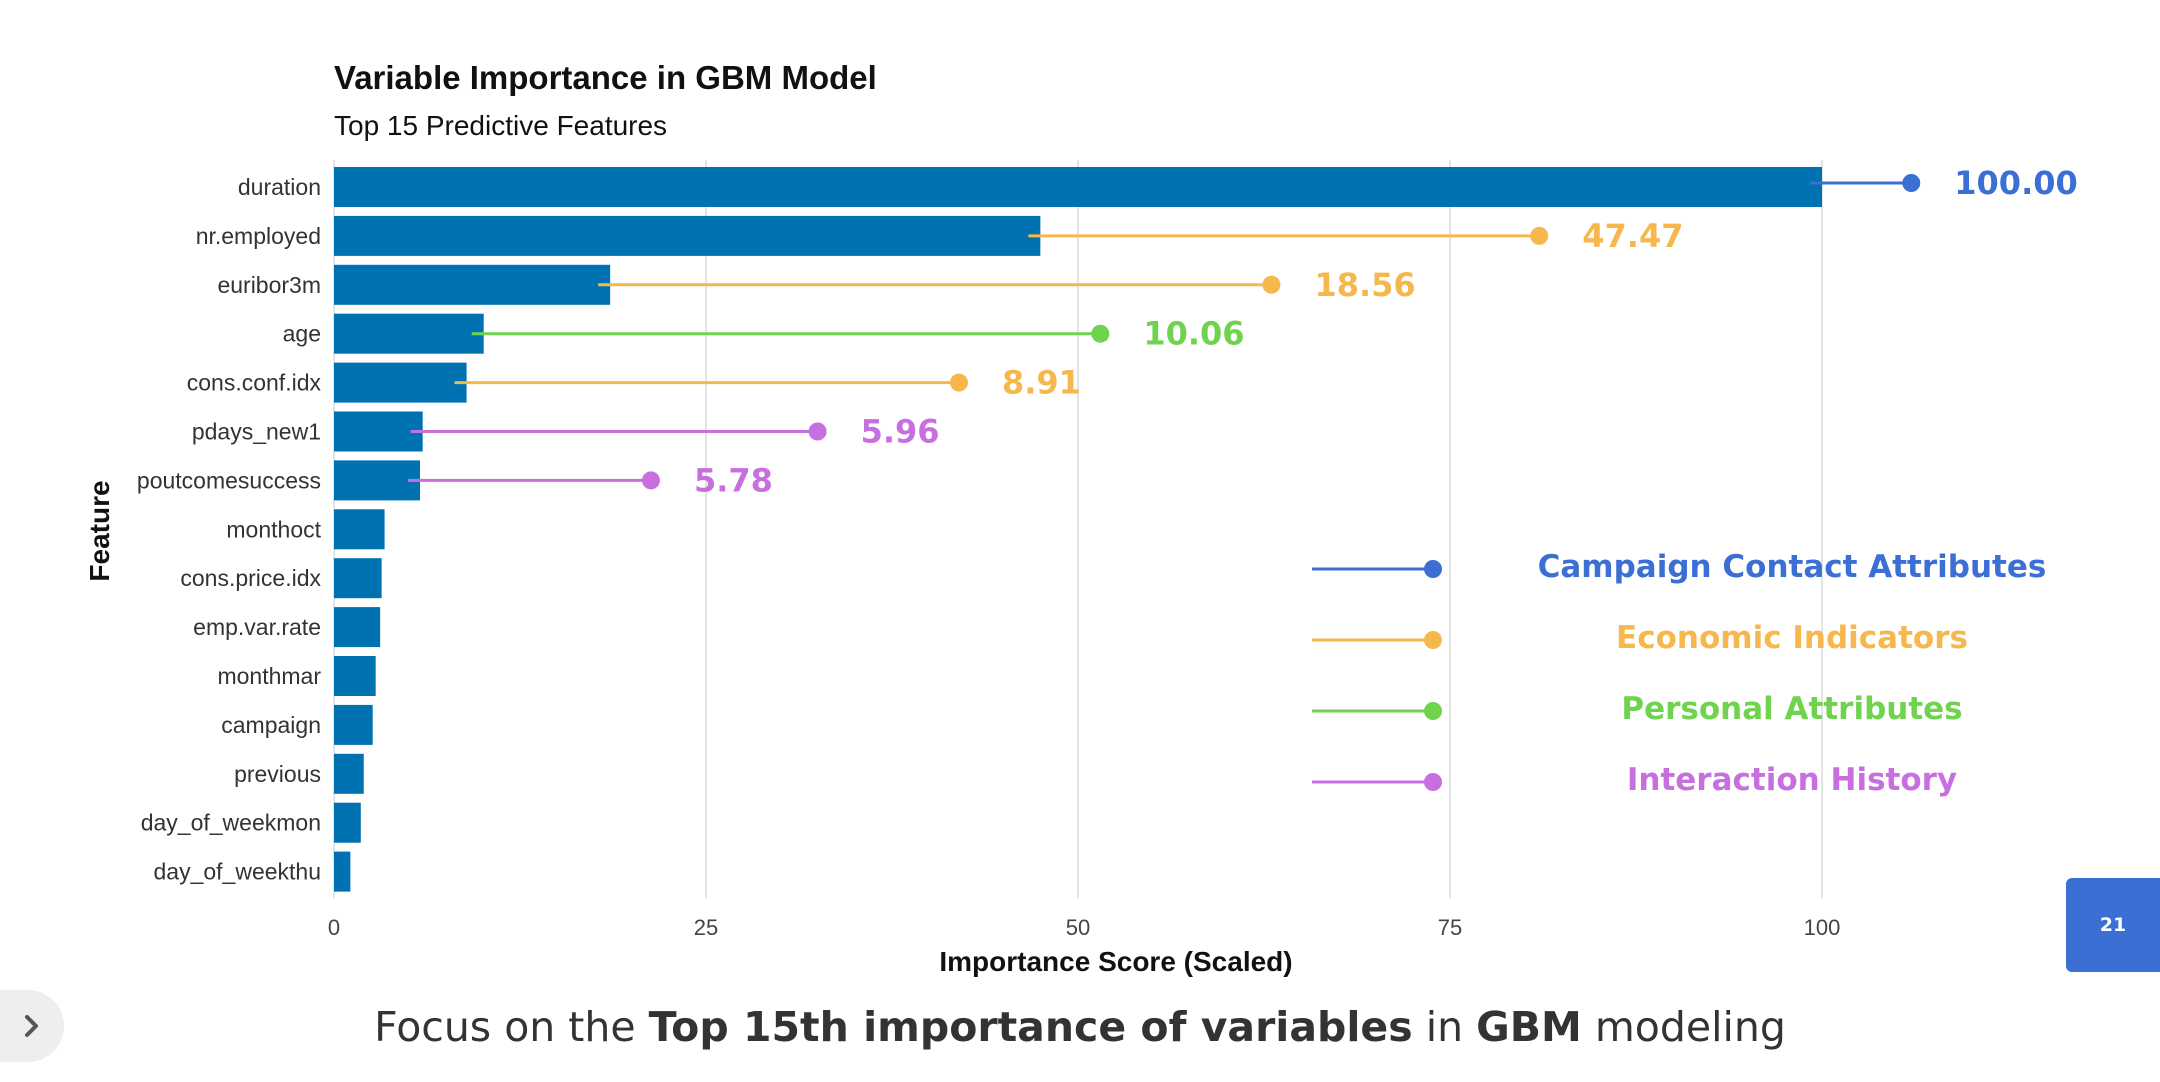 The width and height of the screenshot is (2160, 1082). I want to click on next-slide-button, so click(32, 1026).